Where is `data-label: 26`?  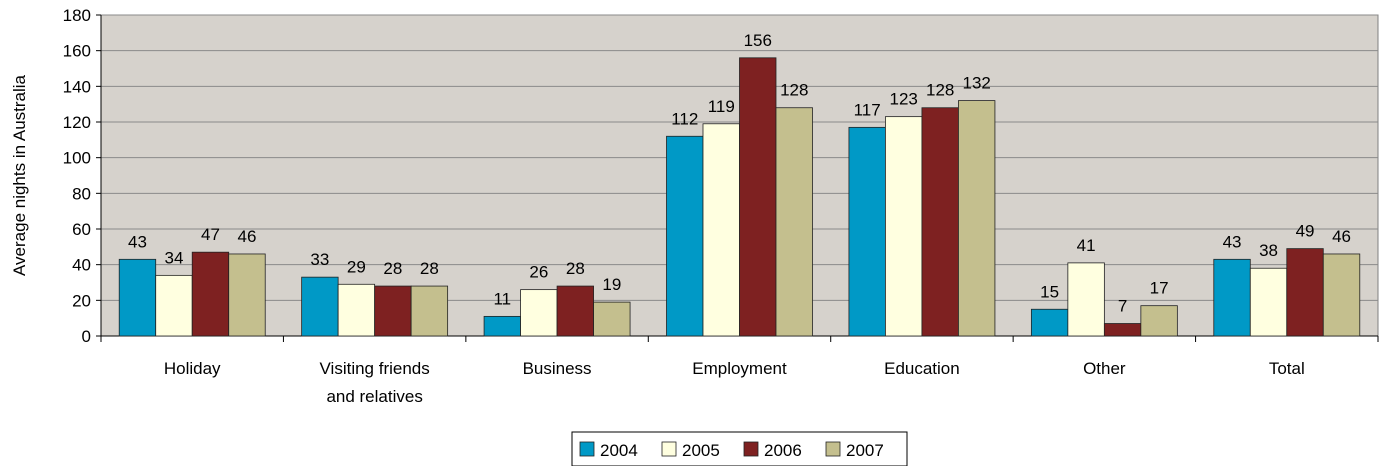 data-label: 26 is located at coordinates (538, 272).